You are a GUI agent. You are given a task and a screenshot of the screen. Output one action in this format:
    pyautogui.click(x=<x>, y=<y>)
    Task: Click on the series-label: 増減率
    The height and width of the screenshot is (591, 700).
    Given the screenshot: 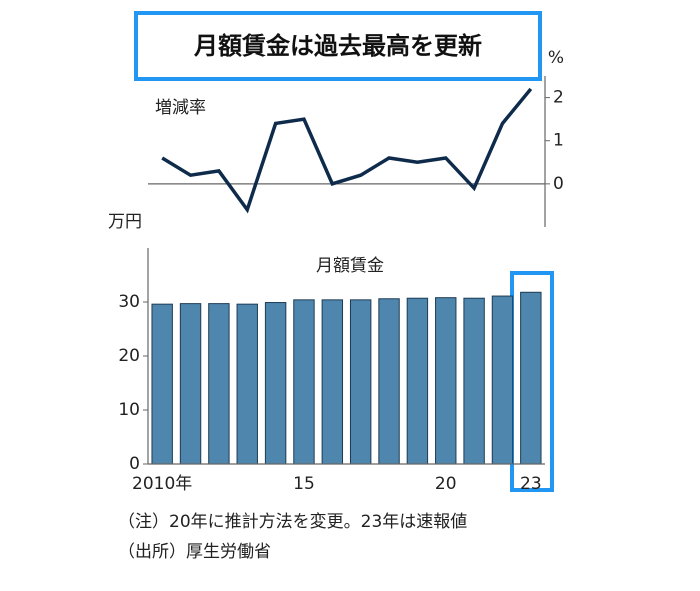 What is the action you would take?
    pyautogui.click(x=180, y=108)
    